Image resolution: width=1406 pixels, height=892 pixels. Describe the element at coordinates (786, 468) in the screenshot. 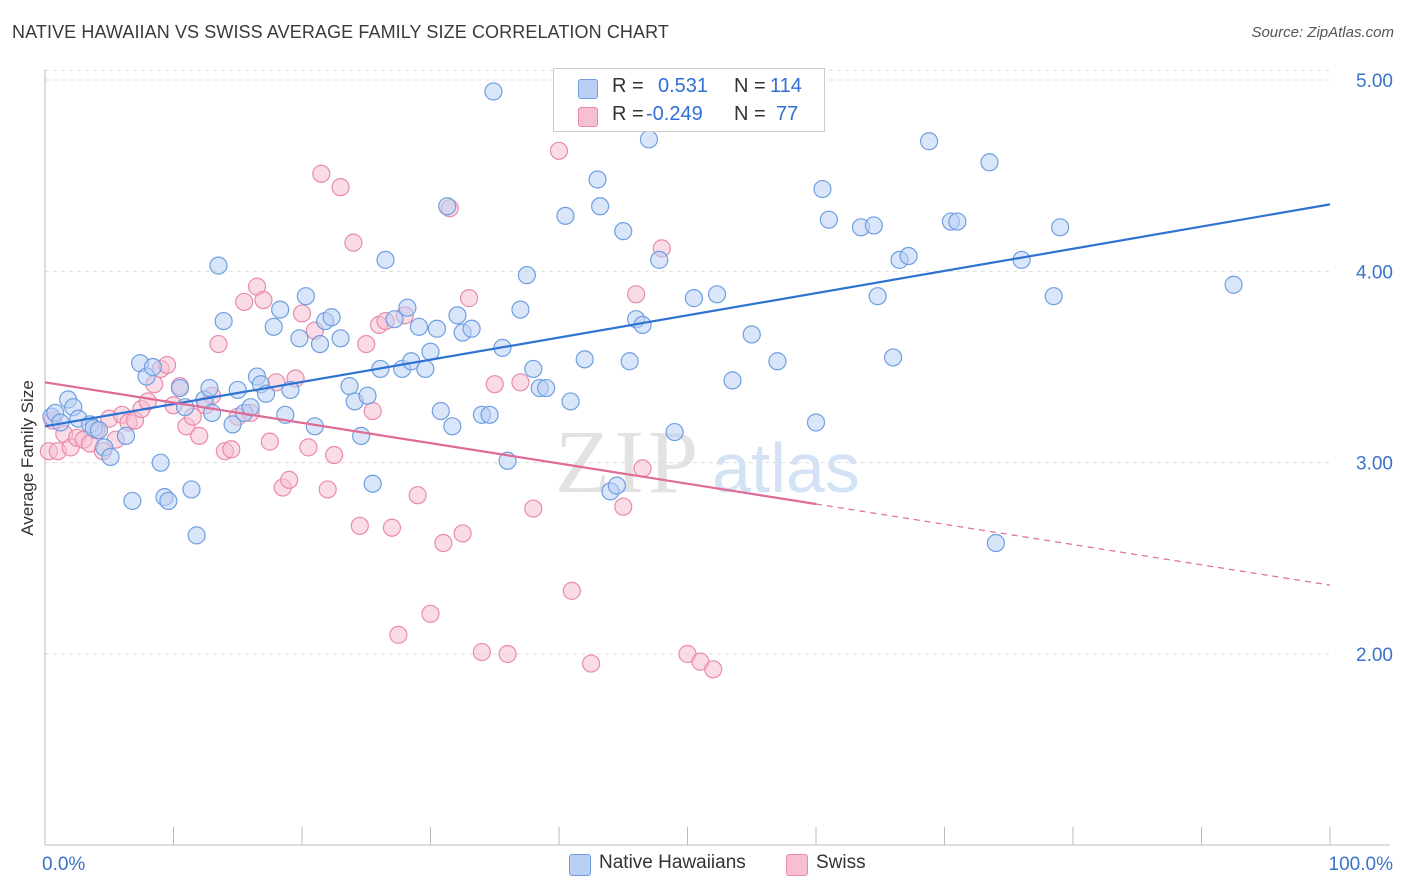

I see `watermark-atlas: atlas` at that location.